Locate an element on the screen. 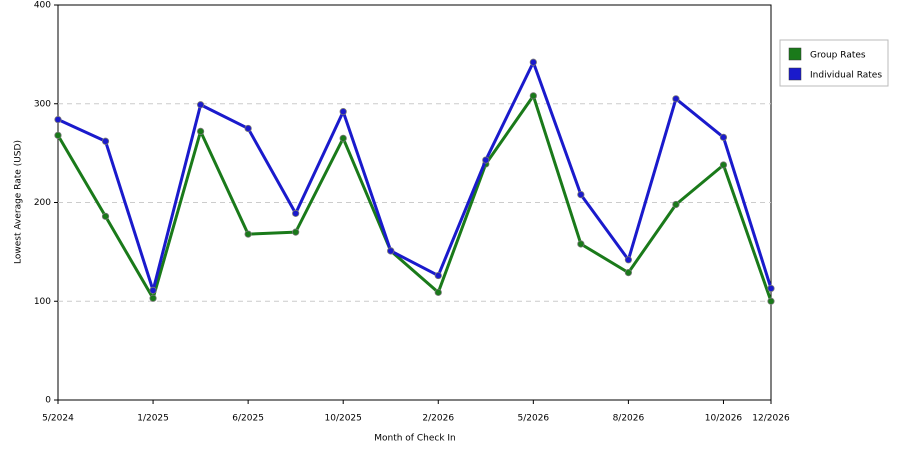  y-tick-label: 100 is located at coordinates (42, 302).